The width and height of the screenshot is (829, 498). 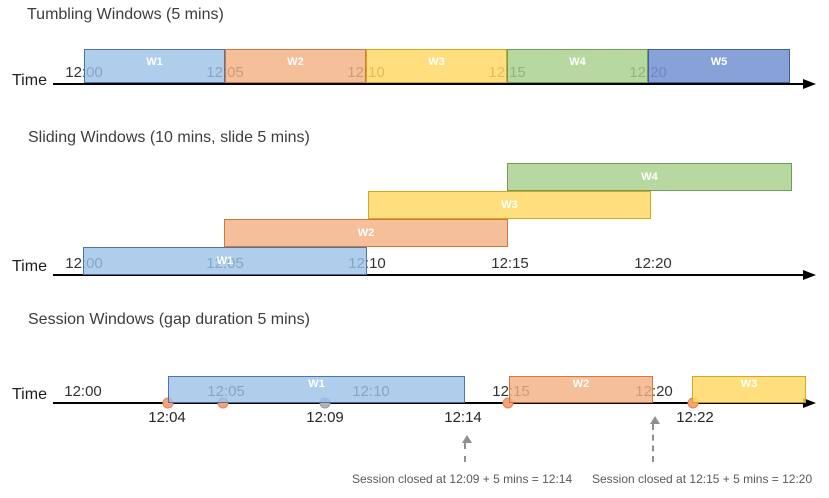 I want to click on tumbling-time-axis-label: Time, so click(x=29, y=80).